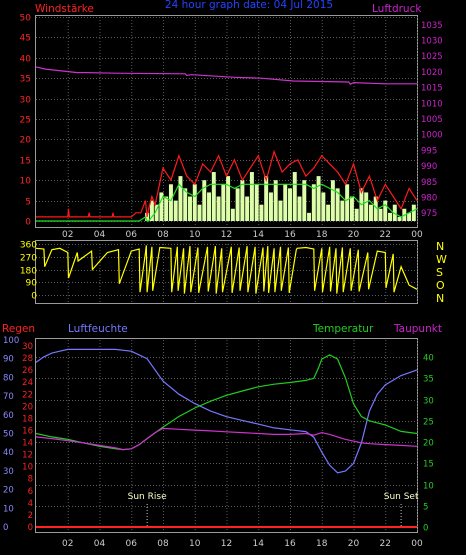 Image resolution: width=466 pixels, height=555 pixels. I want to click on temp-y-tick-label: 5, so click(425, 508).